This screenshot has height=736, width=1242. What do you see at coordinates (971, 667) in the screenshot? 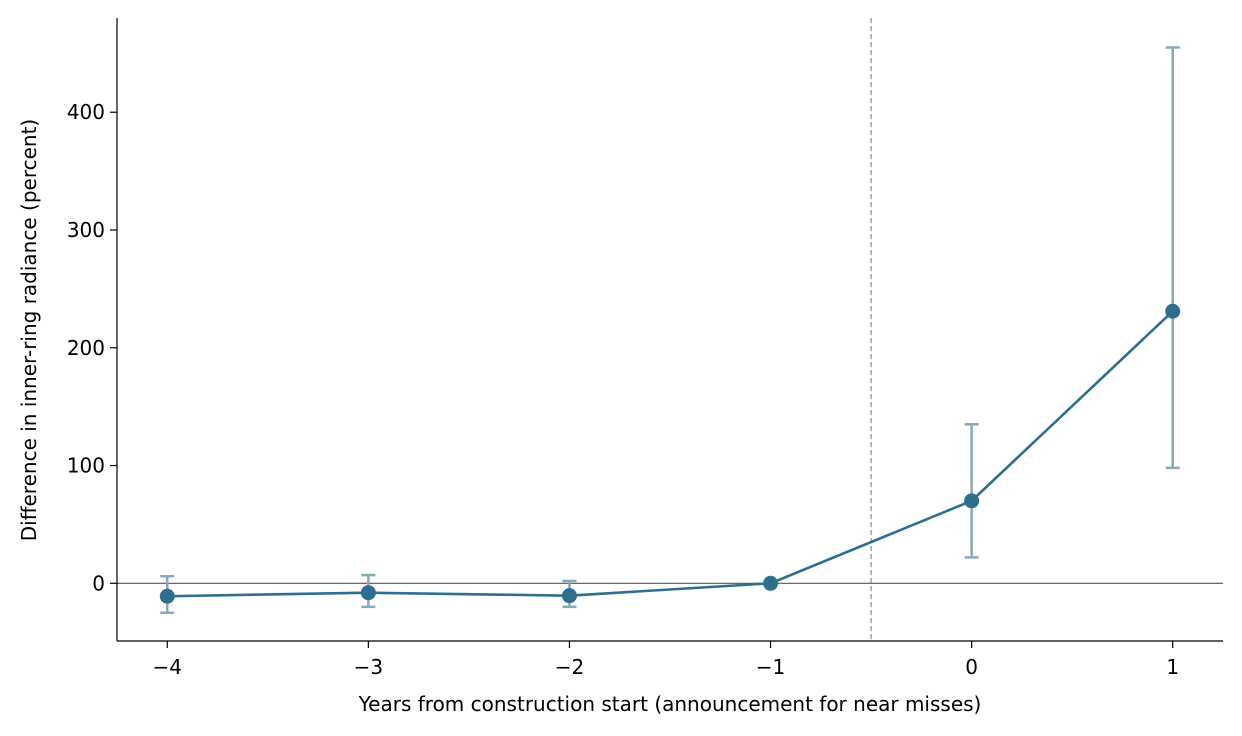
I see `x-tick-label: 0` at bounding box center [971, 667].